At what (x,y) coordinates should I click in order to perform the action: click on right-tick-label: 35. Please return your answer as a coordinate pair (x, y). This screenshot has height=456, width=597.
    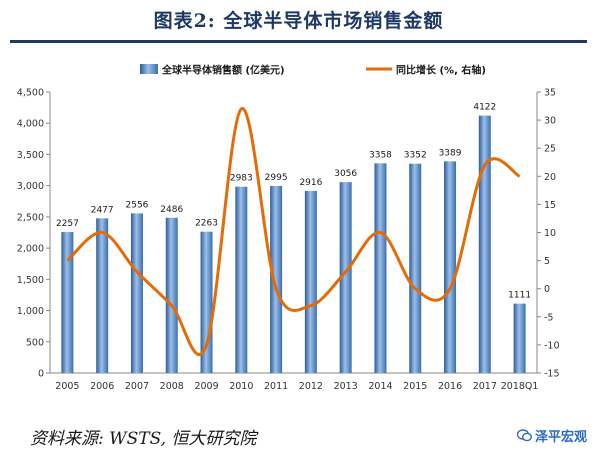
    Looking at the image, I should click on (550, 93).